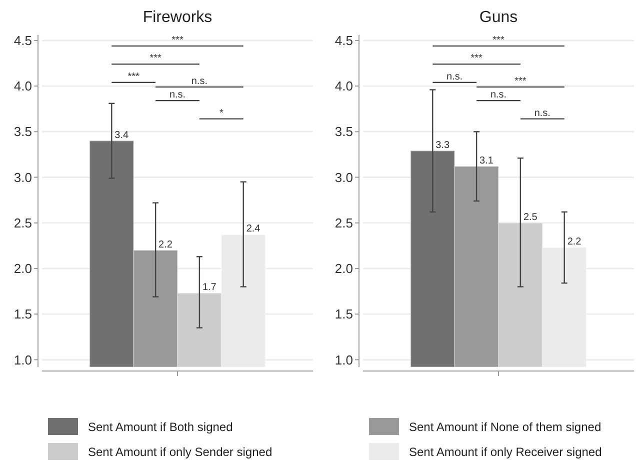  Describe the element at coordinates (505, 452) in the screenshot. I see `legend-label: Sent Amount if only Receiver signed` at that location.